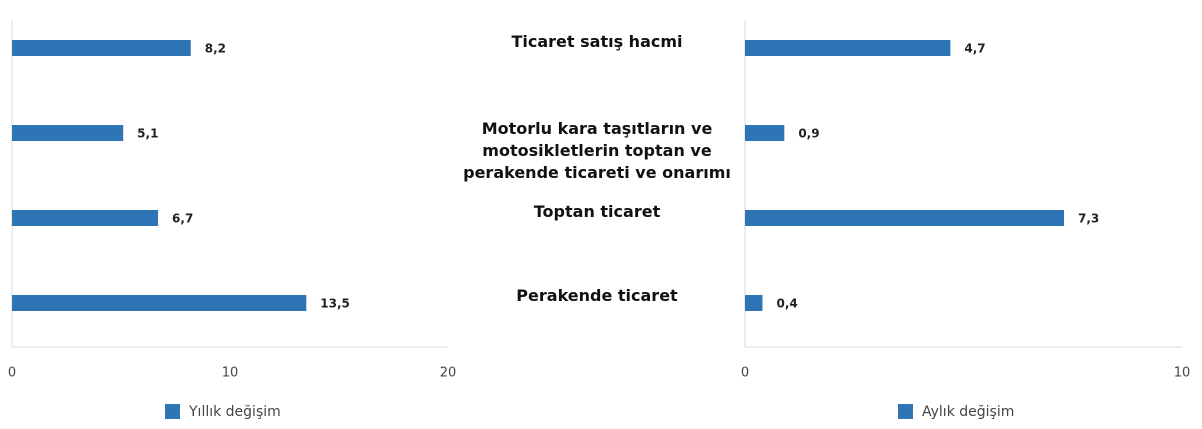 The width and height of the screenshot is (1202, 429). What do you see at coordinates (786, 304) in the screenshot?
I see `value-label: 0,4` at bounding box center [786, 304].